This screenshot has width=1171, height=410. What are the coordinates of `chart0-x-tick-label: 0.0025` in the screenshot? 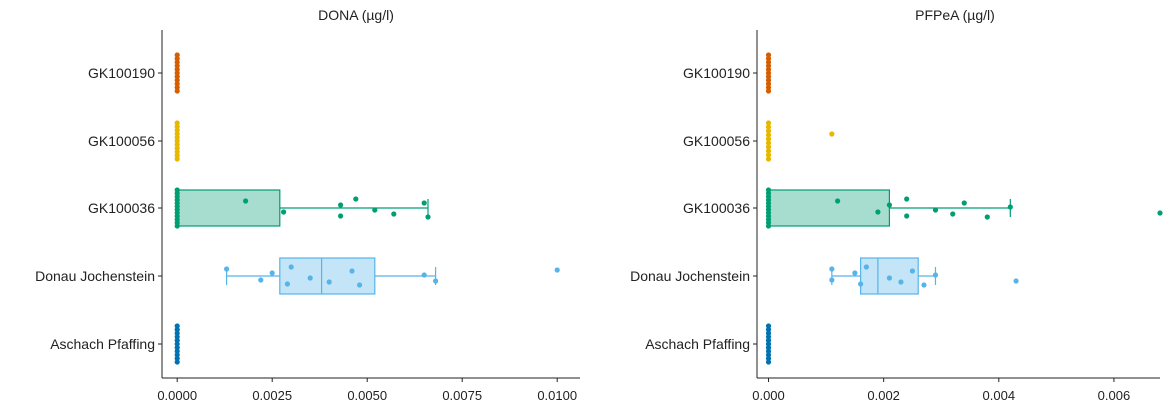 It's located at (272, 395).